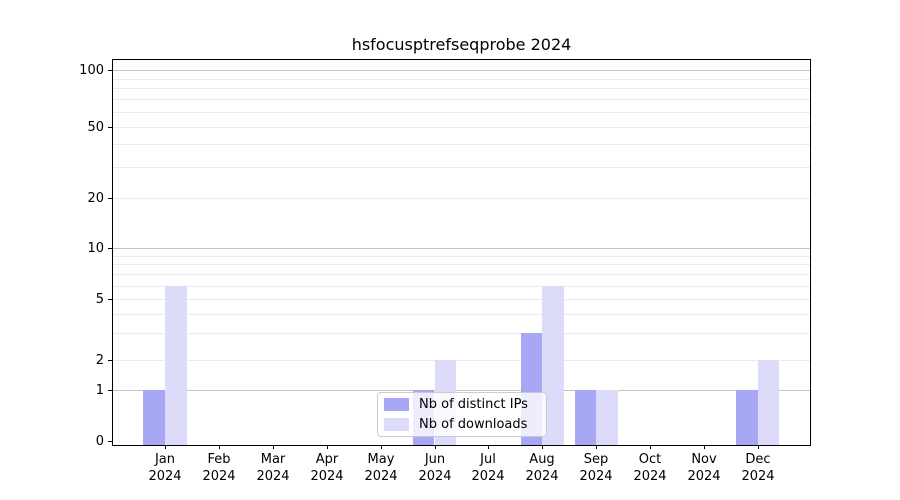 This screenshot has width=900, height=500. I want to click on legend-label-distinct-ips: Nb of distinct IPs, so click(473, 404).